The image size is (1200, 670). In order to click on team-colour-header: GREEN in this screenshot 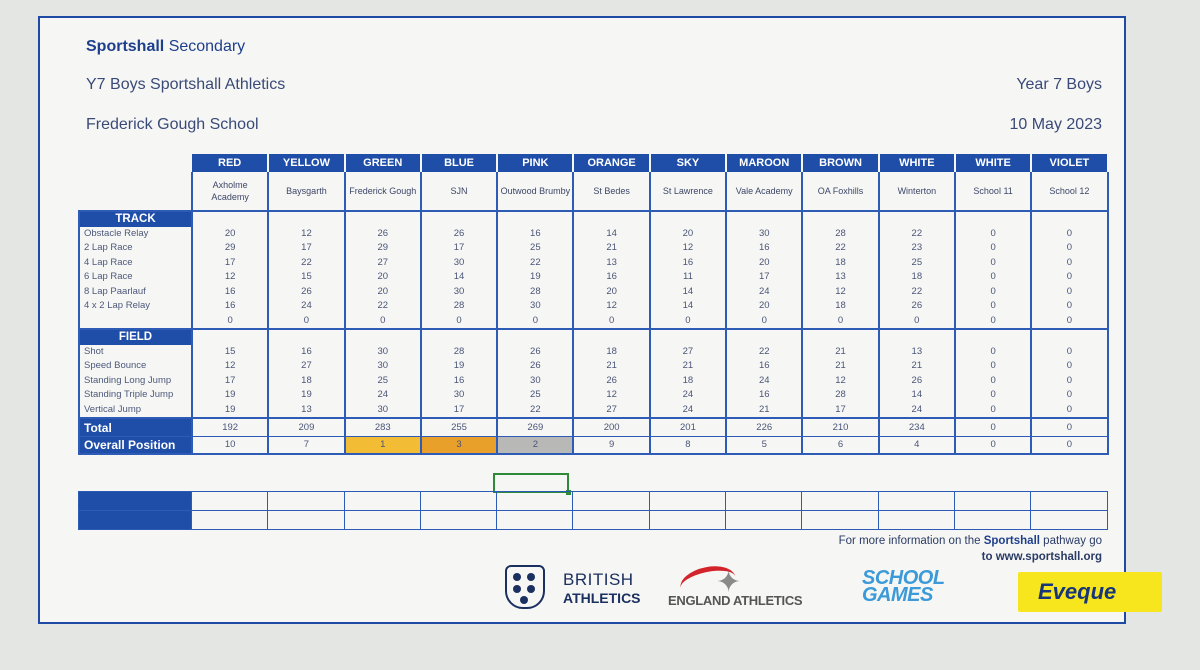, I will do `click(383, 163)`.